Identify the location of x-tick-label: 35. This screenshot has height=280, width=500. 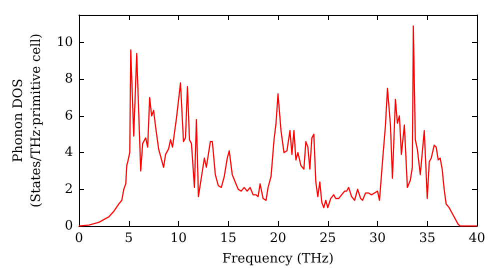
(427, 238).